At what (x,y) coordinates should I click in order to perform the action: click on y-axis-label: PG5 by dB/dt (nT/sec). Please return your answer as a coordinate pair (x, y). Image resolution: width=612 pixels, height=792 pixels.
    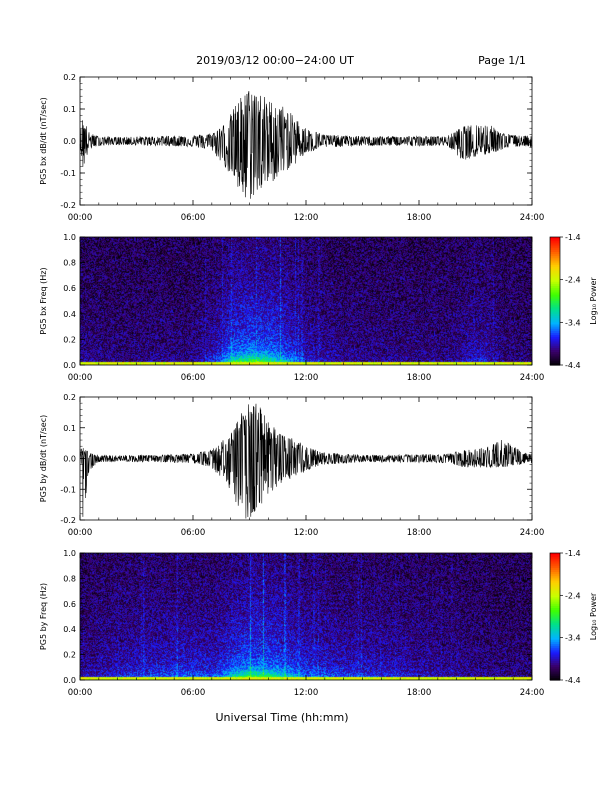
    Looking at the image, I should click on (43, 458).